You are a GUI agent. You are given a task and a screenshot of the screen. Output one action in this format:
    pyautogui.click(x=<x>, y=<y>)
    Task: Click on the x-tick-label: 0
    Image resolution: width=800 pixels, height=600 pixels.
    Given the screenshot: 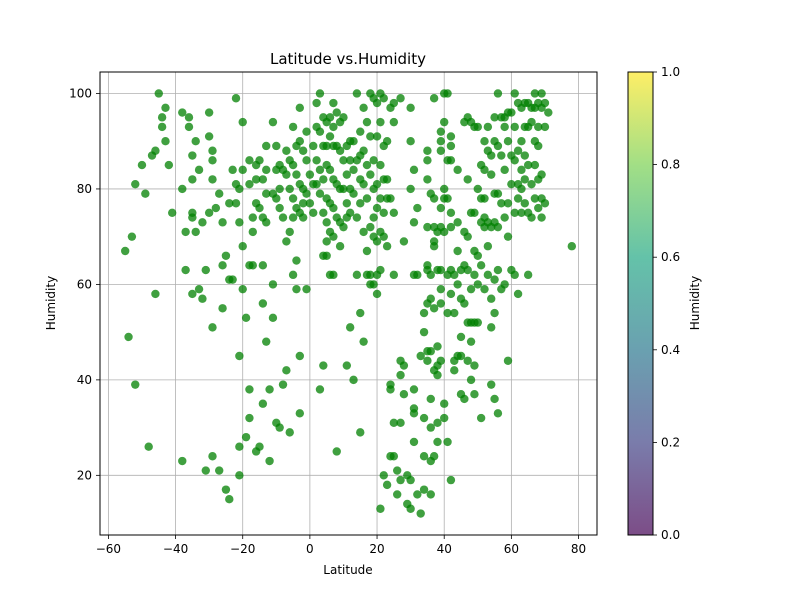 What is the action you would take?
    pyautogui.click(x=310, y=549)
    